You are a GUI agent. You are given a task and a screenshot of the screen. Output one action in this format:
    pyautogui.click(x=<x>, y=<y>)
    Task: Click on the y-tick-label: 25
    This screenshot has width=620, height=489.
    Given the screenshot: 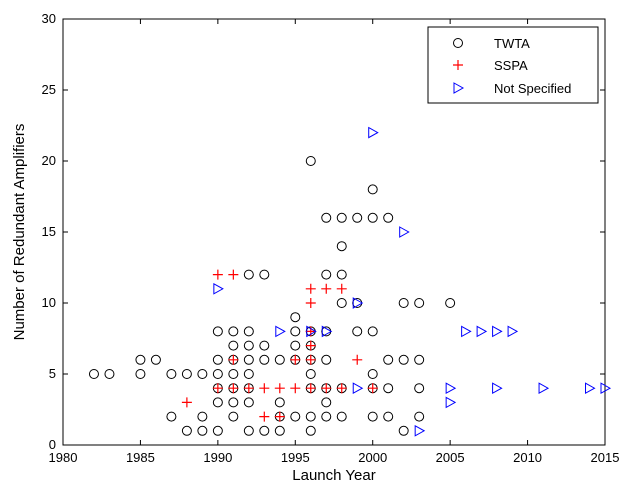 What is the action you would take?
    pyautogui.click(x=49, y=89)
    